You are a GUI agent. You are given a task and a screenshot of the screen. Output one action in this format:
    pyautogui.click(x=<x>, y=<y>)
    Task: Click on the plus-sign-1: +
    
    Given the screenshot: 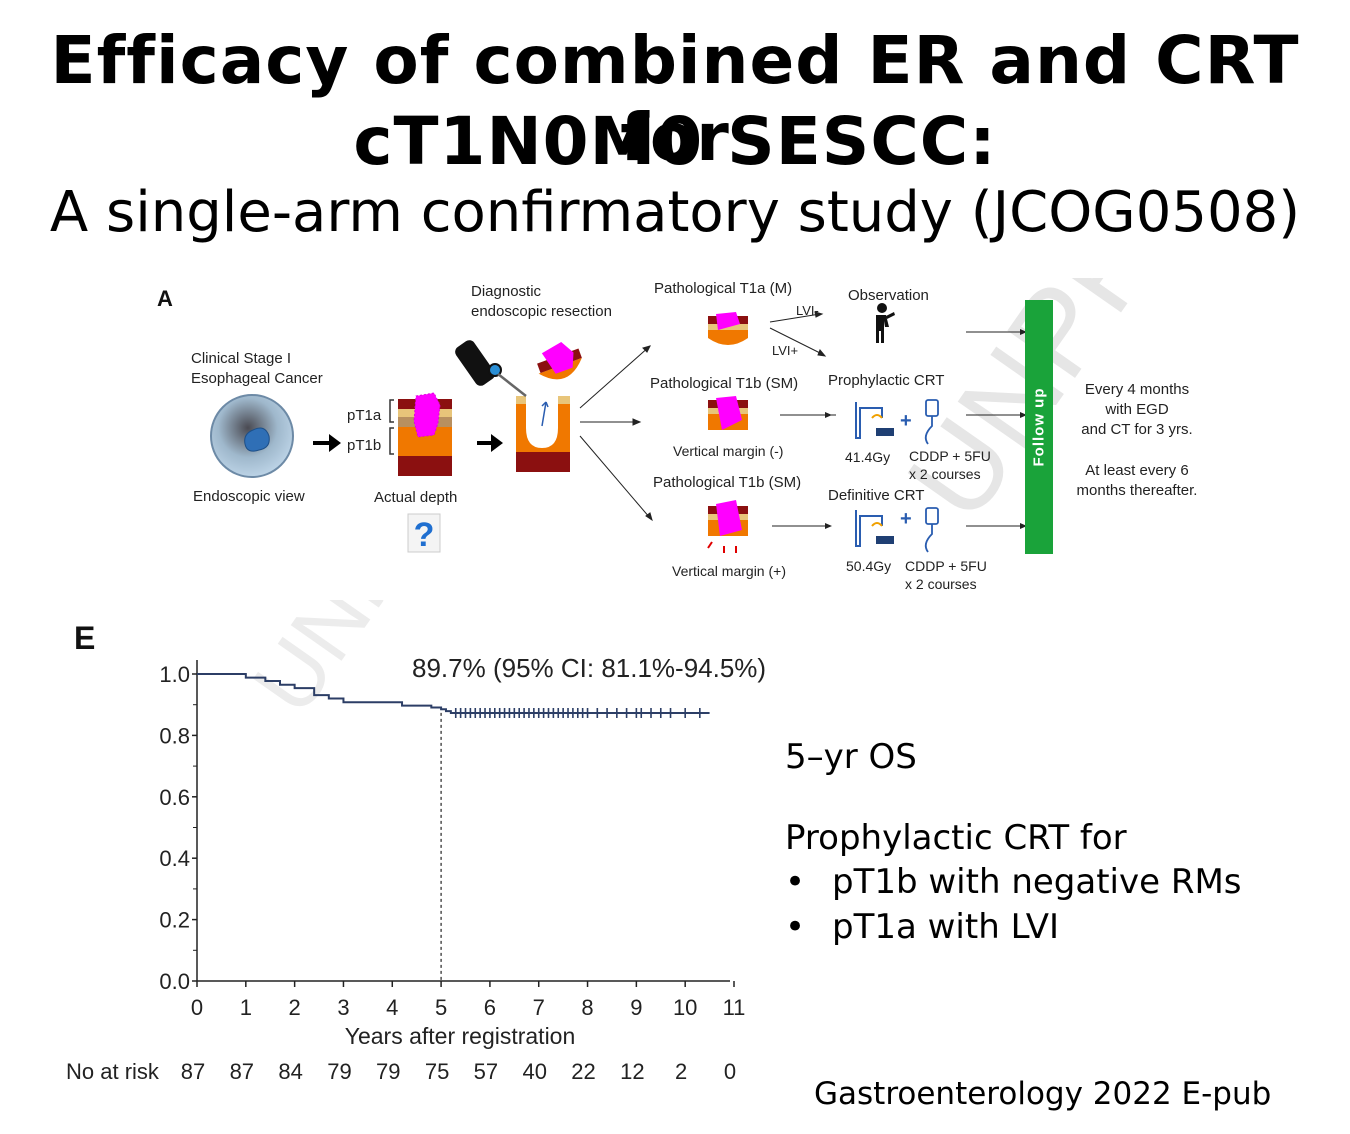 What is the action you would take?
    pyautogui.click(x=906, y=421)
    